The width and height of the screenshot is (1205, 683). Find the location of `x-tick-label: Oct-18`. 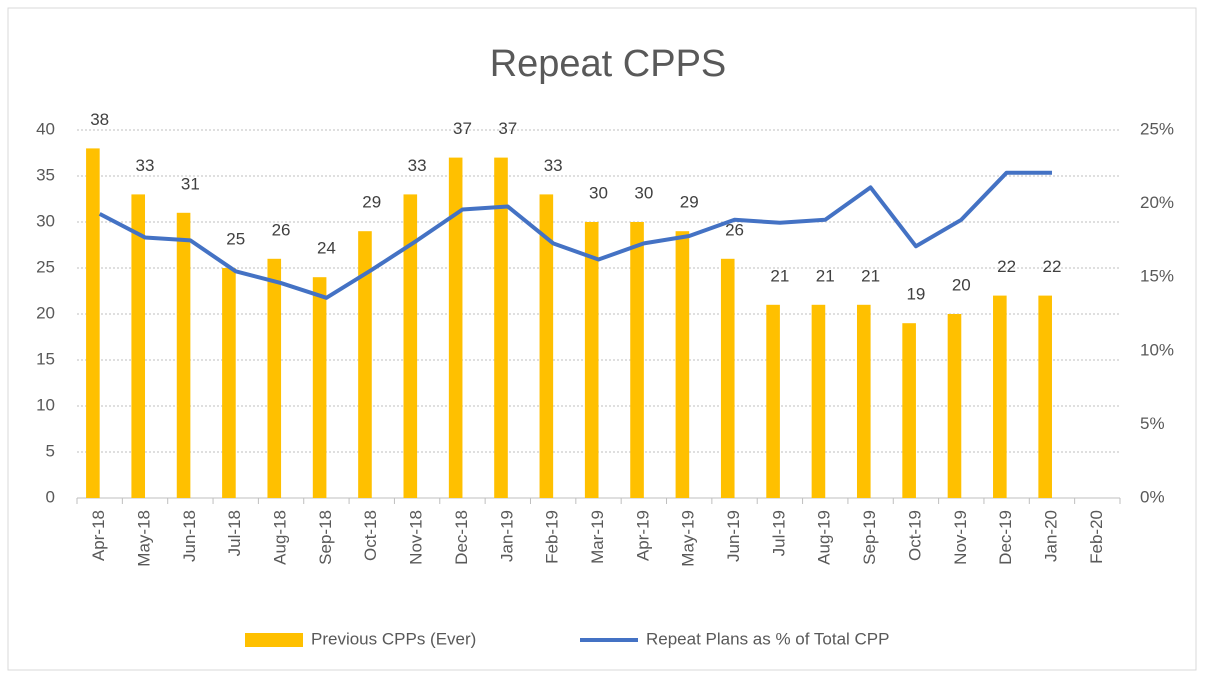

x-tick-label: Oct-18 is located at coordinates (370, 535).